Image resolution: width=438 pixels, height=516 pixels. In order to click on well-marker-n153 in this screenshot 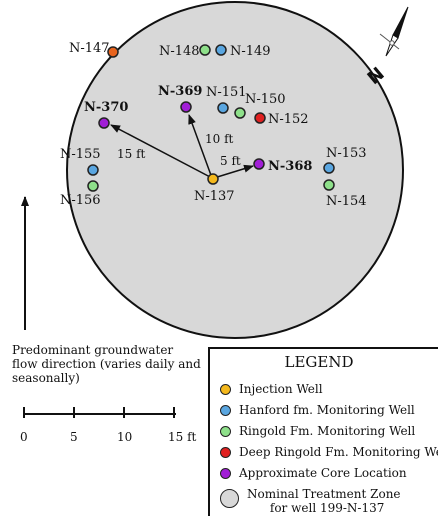, I will do `click(329, 168)`.